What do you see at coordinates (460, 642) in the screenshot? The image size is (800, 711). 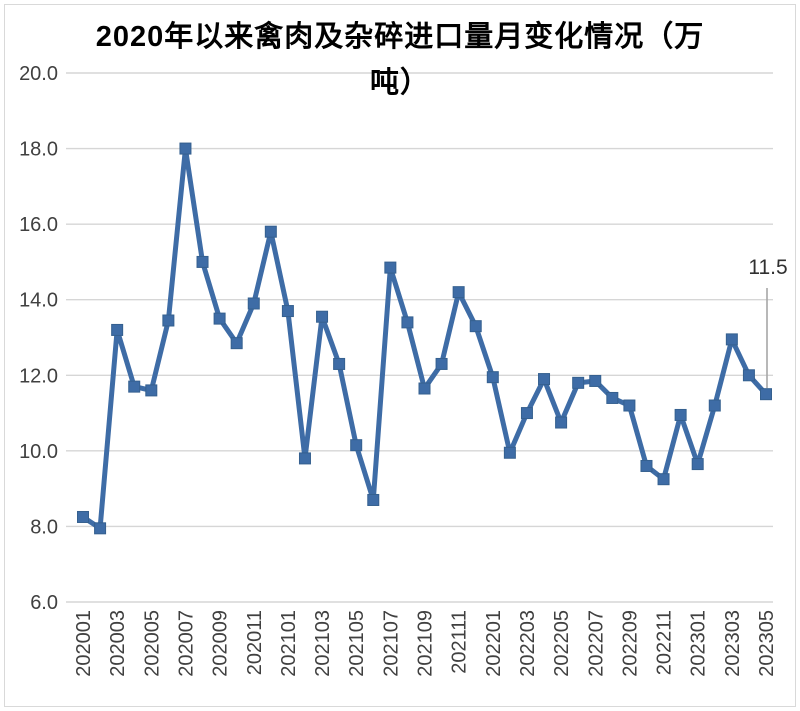 I see `x-axis-label: 202111` at bounding box center [460, 642].